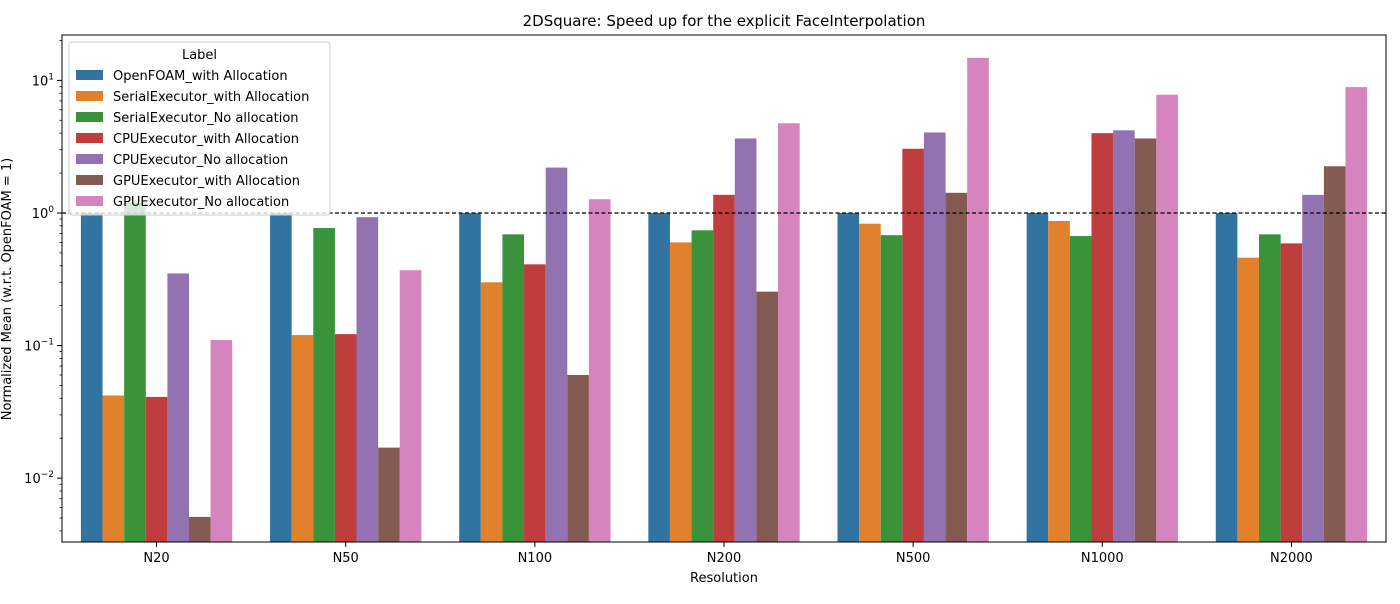  What do you see at coordinates (199, 55) in the screenshot?
I see `legend-title: Label` at bounding box center [199, 55].